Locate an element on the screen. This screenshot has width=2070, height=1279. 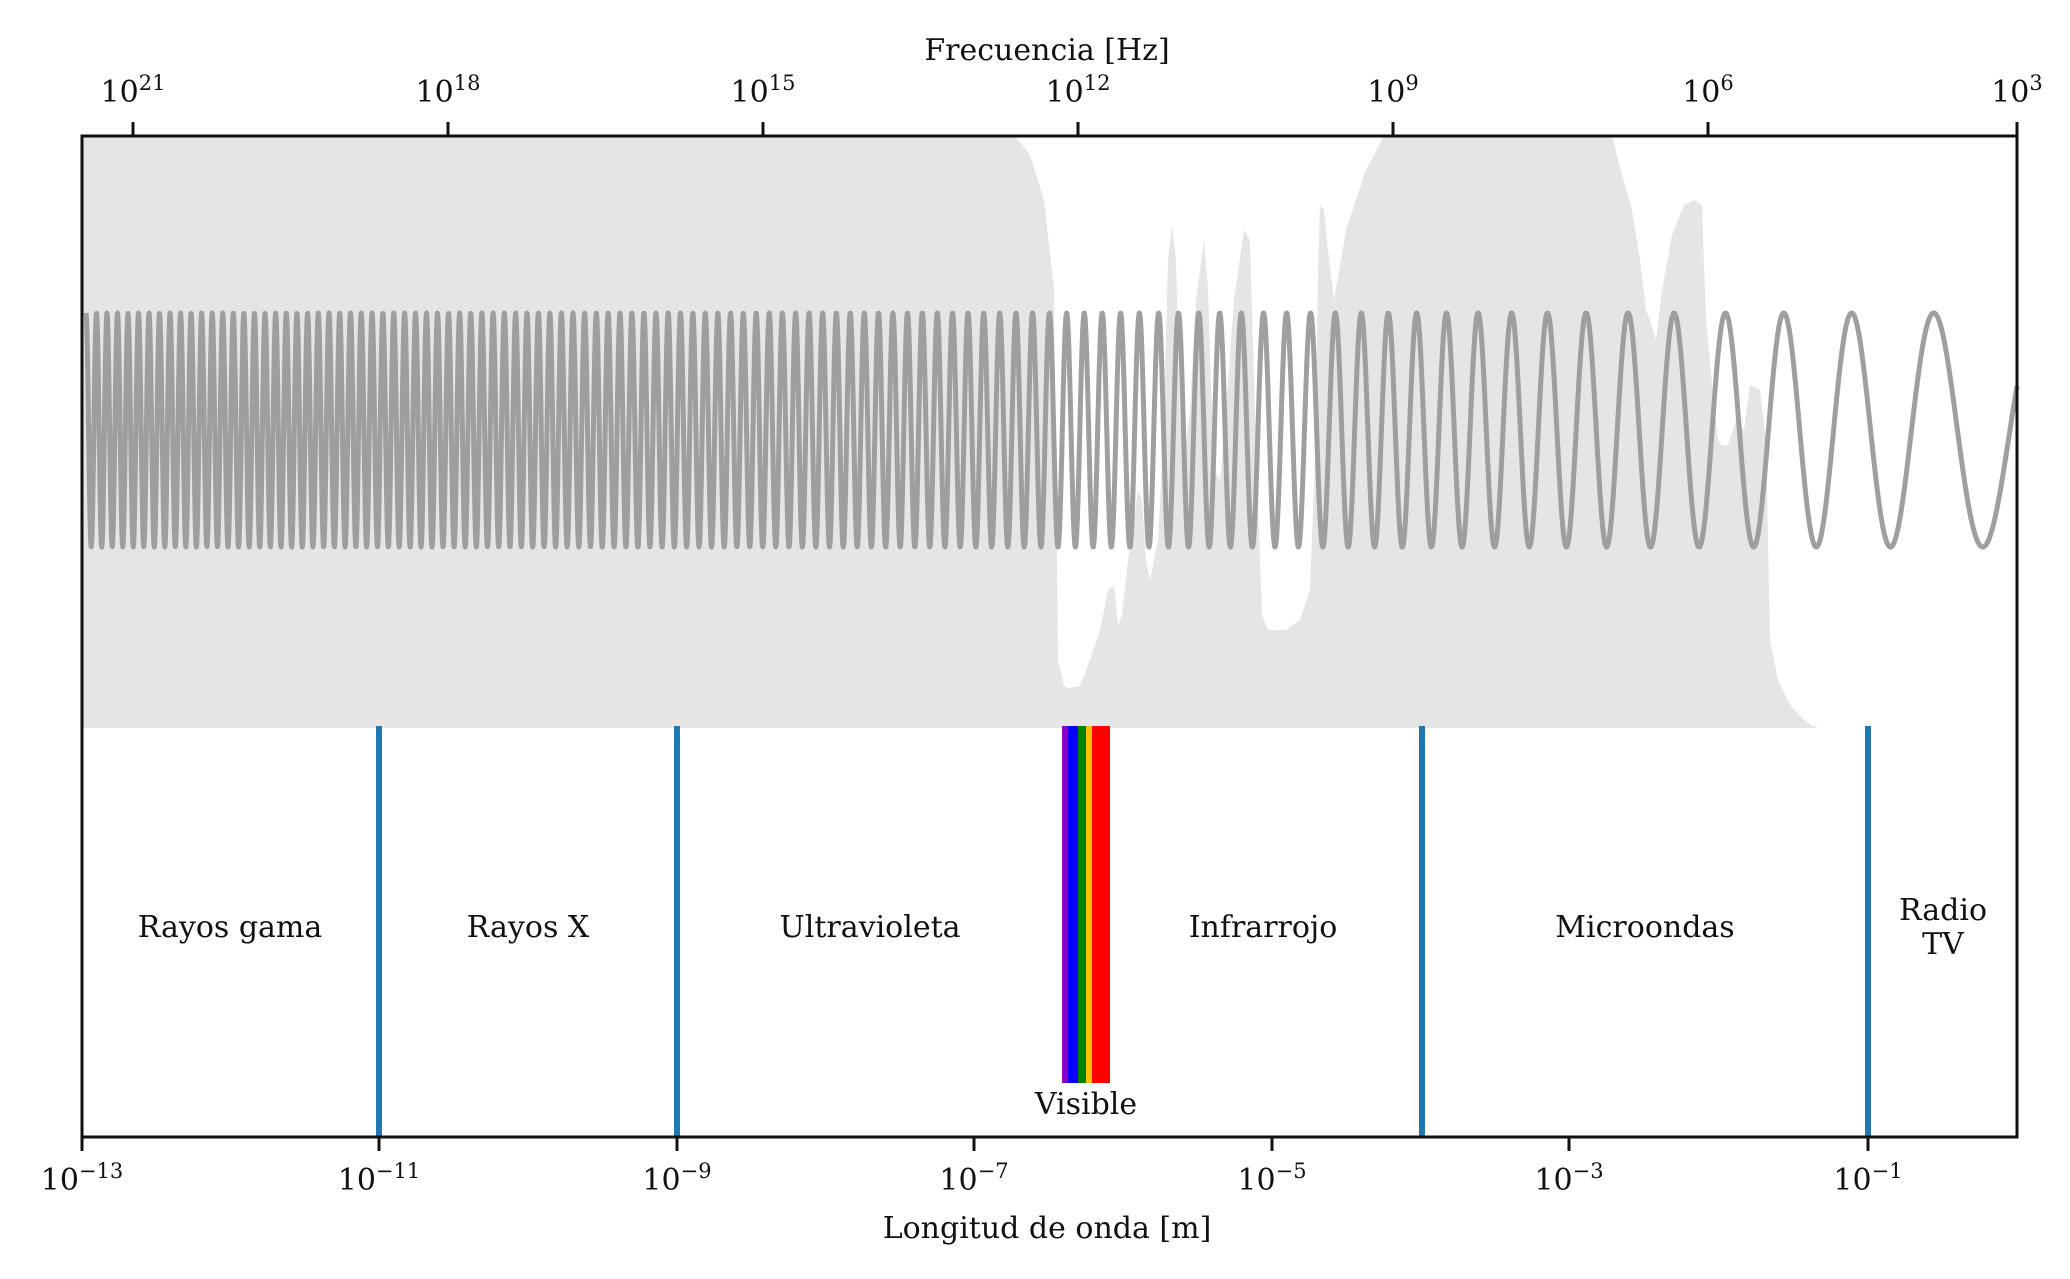
visible-label: Visible is located at coordinates (1085, 1104).